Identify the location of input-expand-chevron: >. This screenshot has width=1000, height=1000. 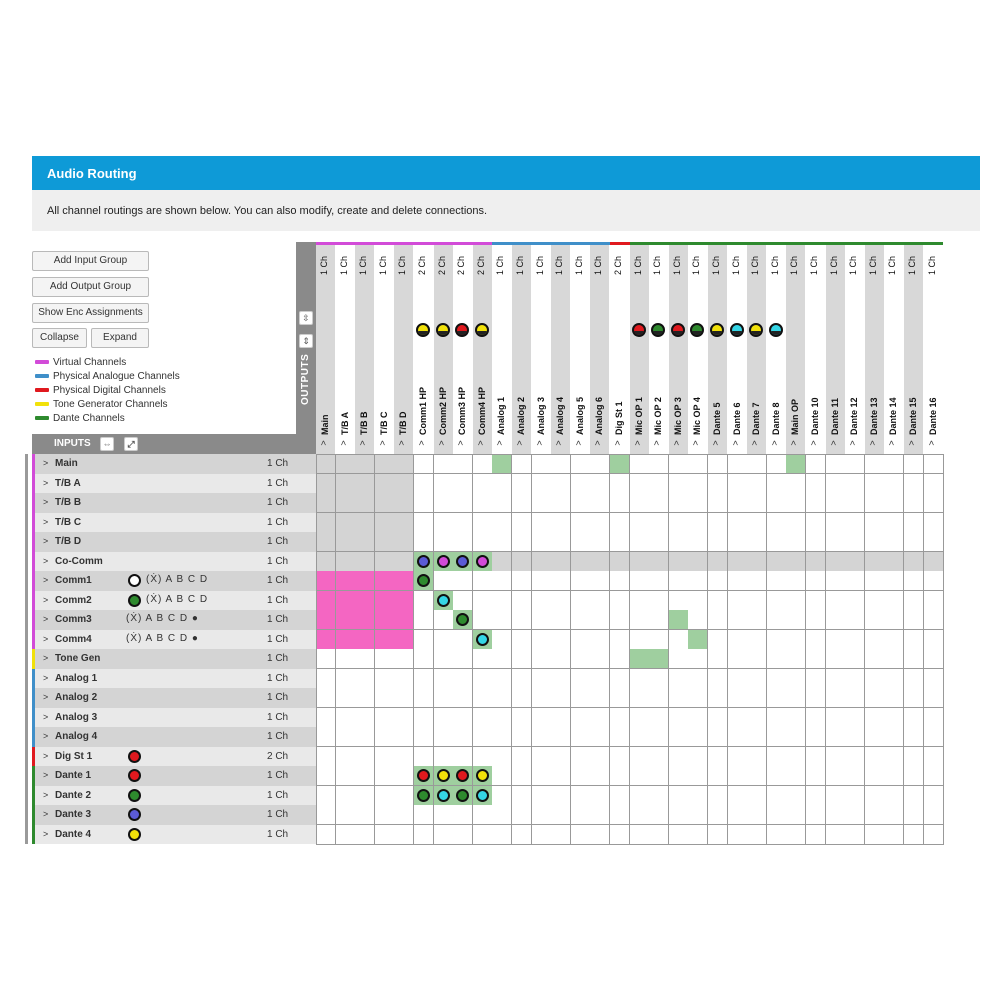
(46, 521).